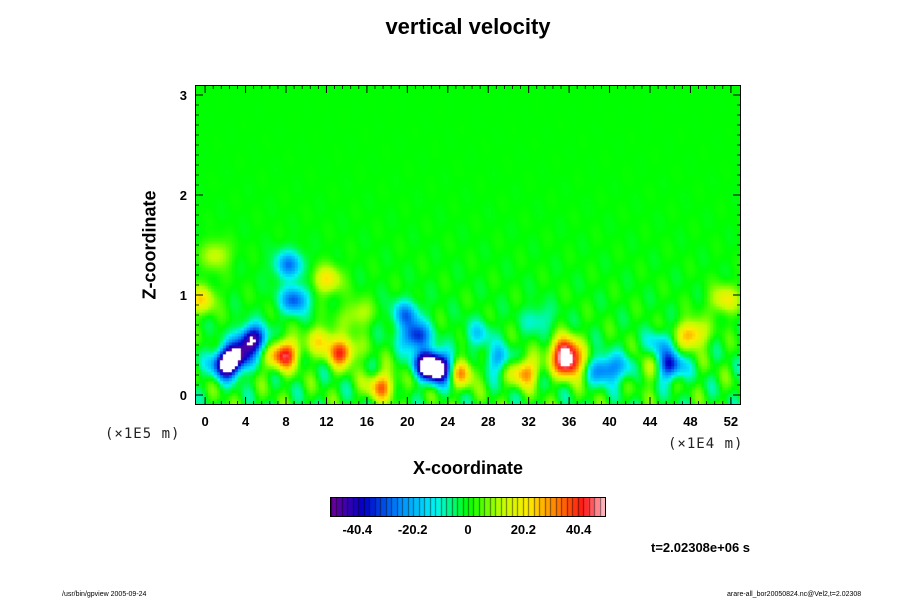  I want to click on x-tick-label: 52, so click(731, 421).